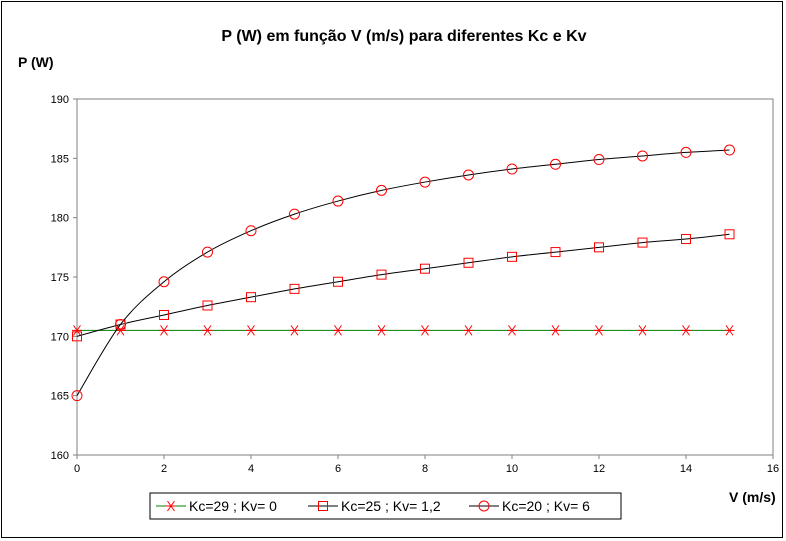  Describe the element at coordinates (599, 469) in the screenshot. I see `x-tick-label: 12` at that location.